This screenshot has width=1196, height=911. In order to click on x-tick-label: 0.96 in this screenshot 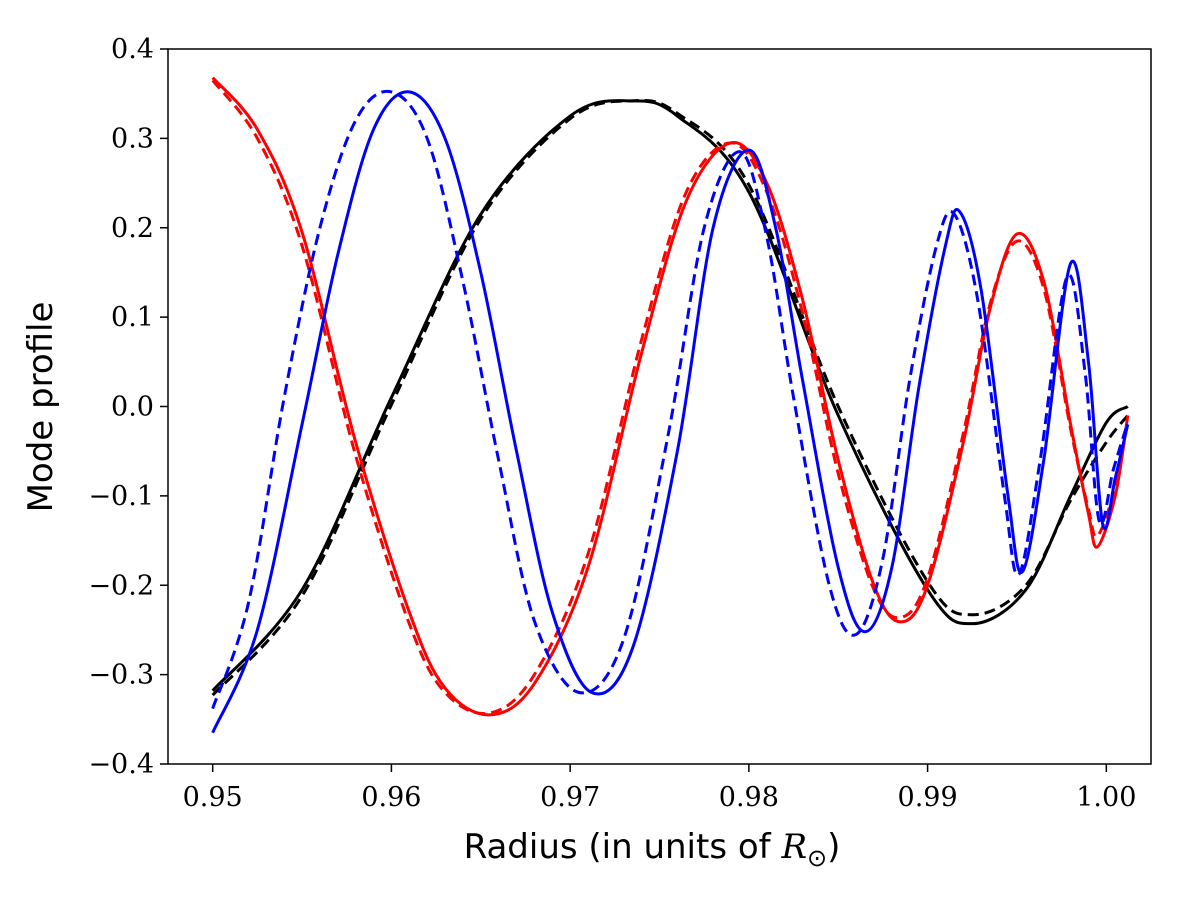, I will do `click(391, 797)`.